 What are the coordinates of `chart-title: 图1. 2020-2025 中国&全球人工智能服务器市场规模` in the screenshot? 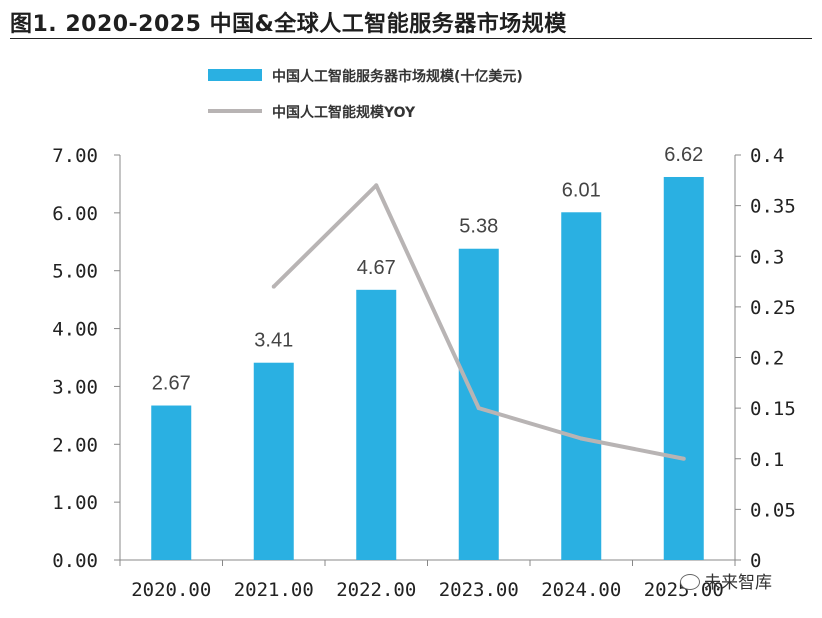 It's located at (288, 24).